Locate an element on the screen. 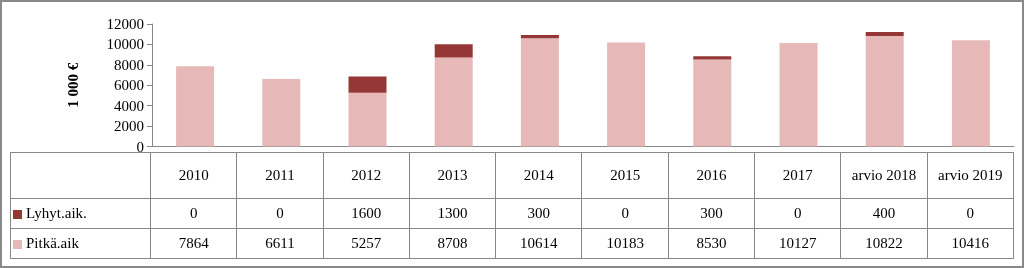 The height and width of the screenshot is (268, 1024). x-tick-label: 2017 is located at coordinates (797, 175).